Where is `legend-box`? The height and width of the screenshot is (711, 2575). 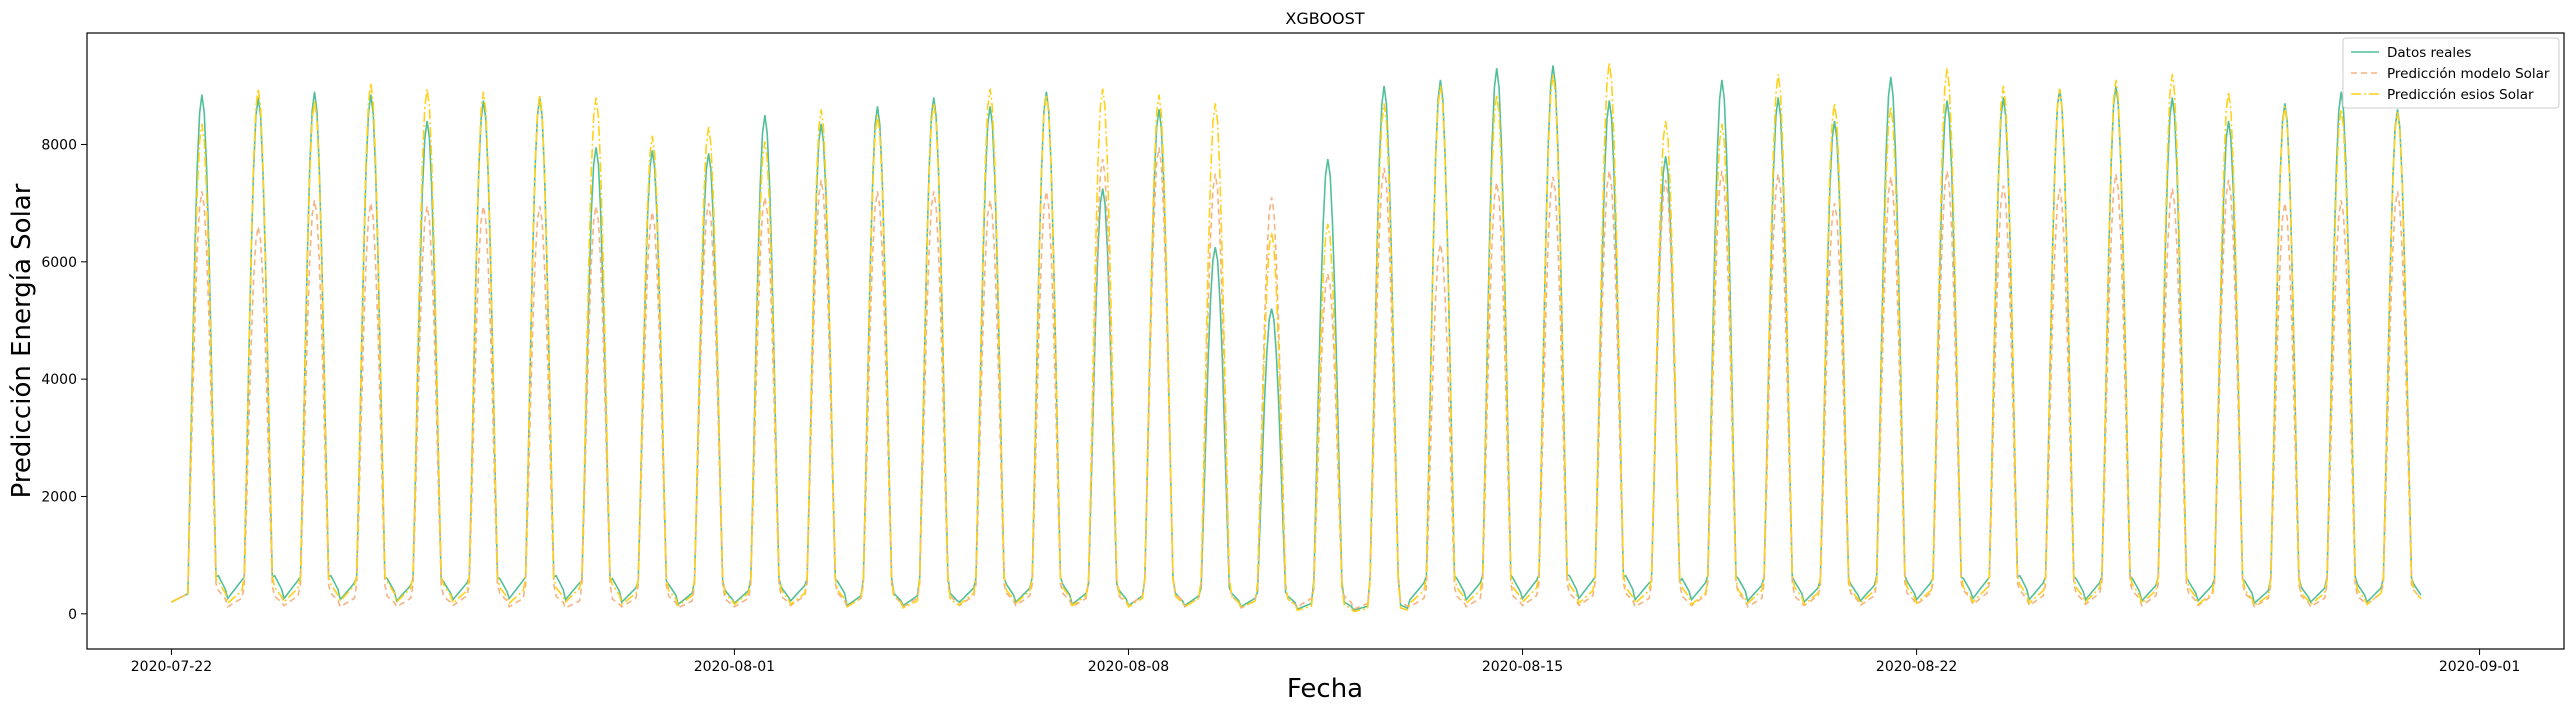 legend-box is located at coordinates (2451, 73).